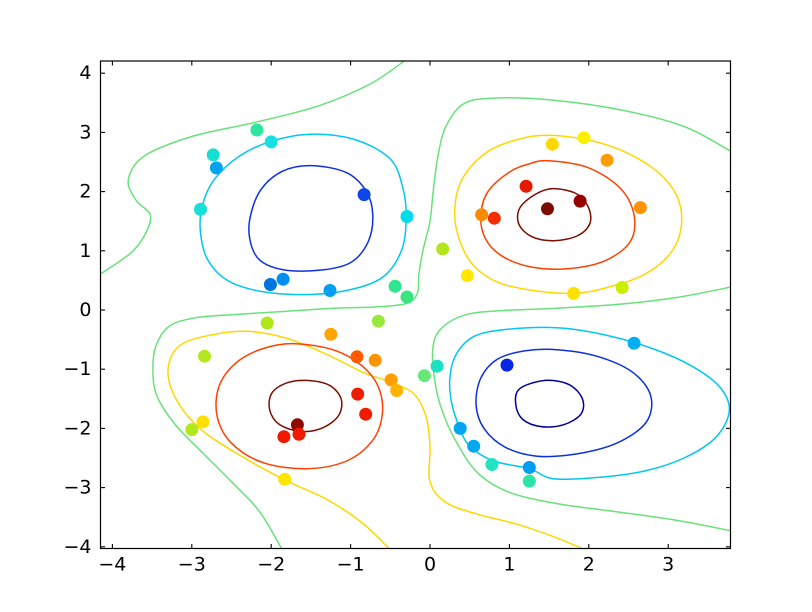 The image size is (812, 612). Describe the element at coordinates (305, 406) in the screenshot. I see `contour-line-maroon-lower-left-loop` at that location.